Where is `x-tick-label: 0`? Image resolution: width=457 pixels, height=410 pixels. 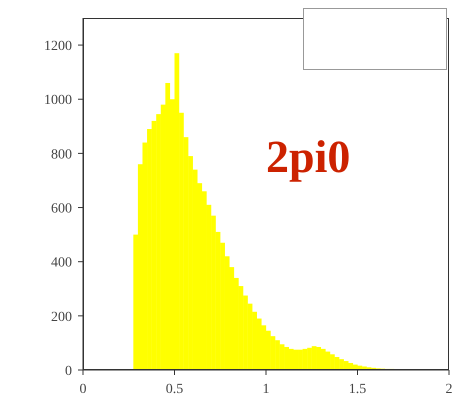
x-tick-label: 0 is located at coordinates (83, 389).